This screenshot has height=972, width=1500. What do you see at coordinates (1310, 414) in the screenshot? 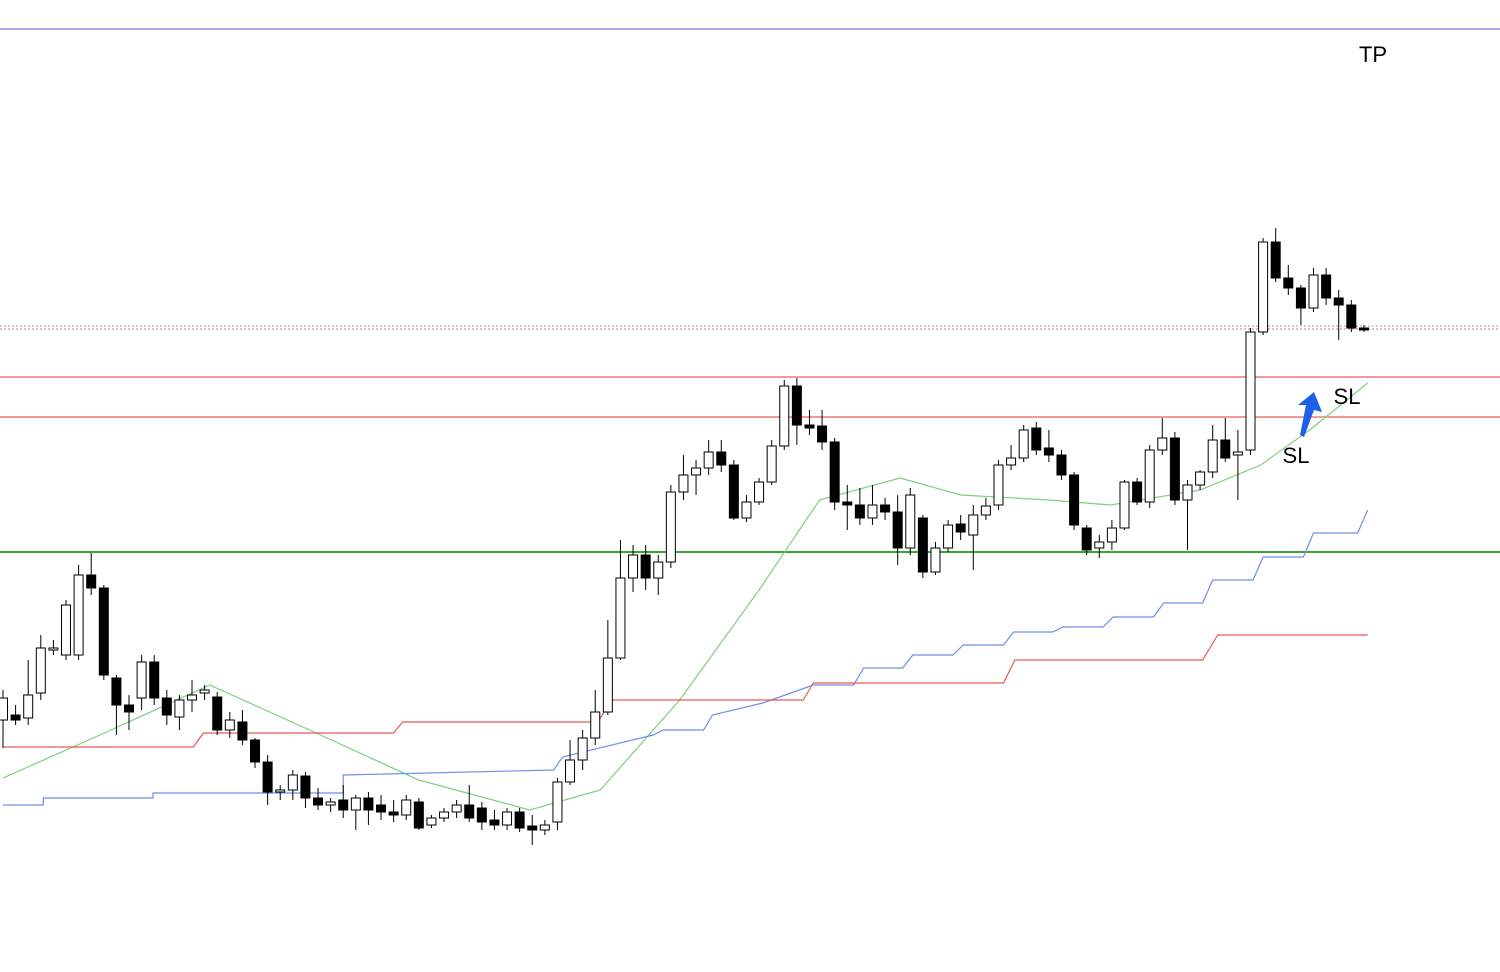
I see `arrow` at bounding box center [1310, 414].